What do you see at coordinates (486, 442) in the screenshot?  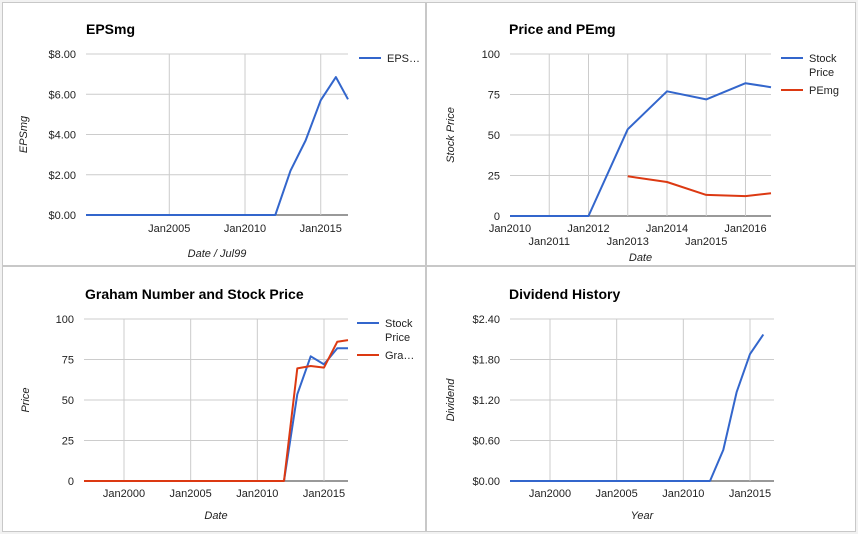 I see `y-tick-label: $0.60` at bounding box center [486, 442].